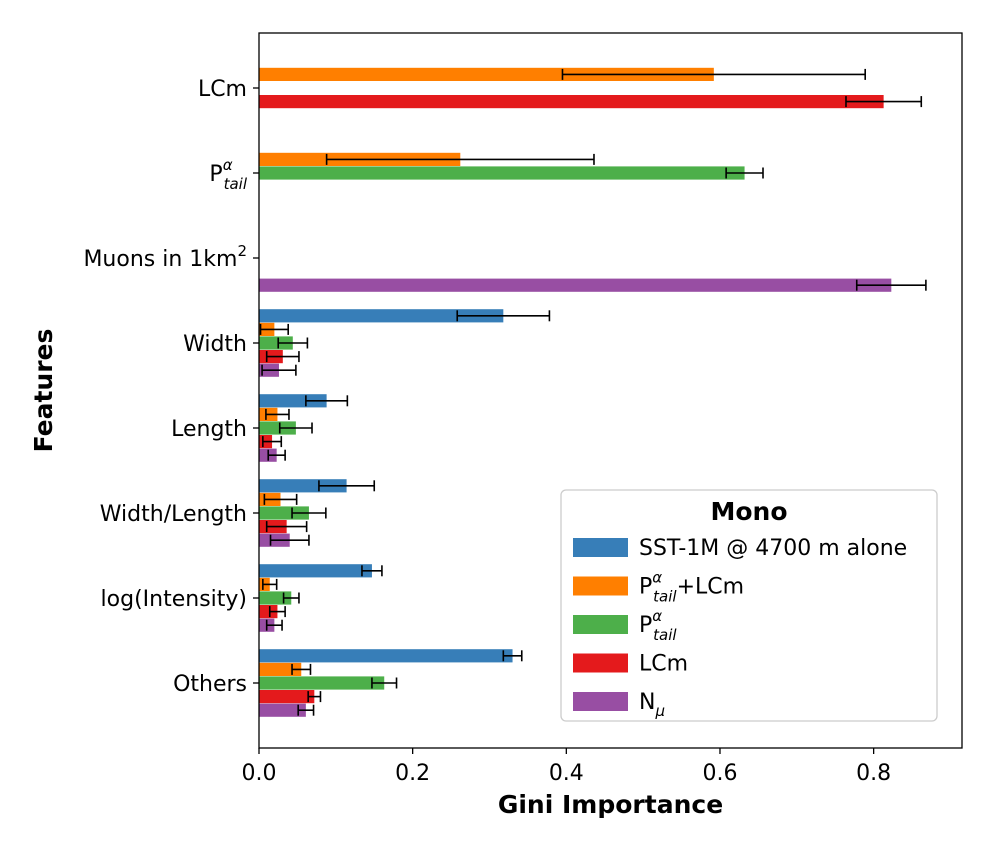 The image size is (996, 858). What do you see at coordinates (600, 663) in the screenshot?
I see `legend-swatch-lcm` at bounding box center [600, 663].